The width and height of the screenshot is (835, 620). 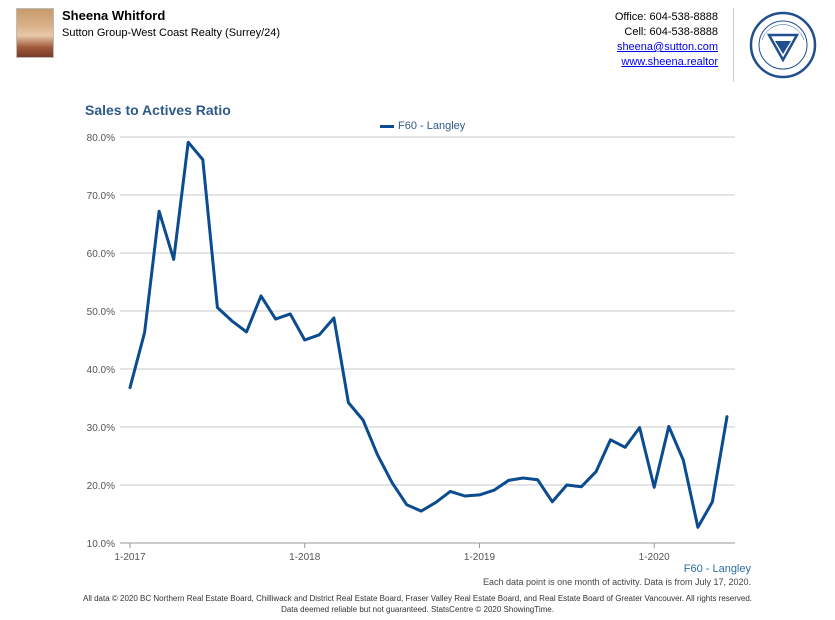 What do you see at coordinates (432, 126) in the screenshot?
I see `legend-label: F60 - Langley` at bounding box center [432, 126].